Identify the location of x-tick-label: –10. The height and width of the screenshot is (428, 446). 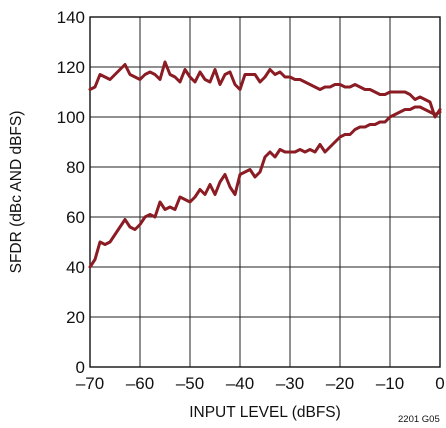
(390, 383).